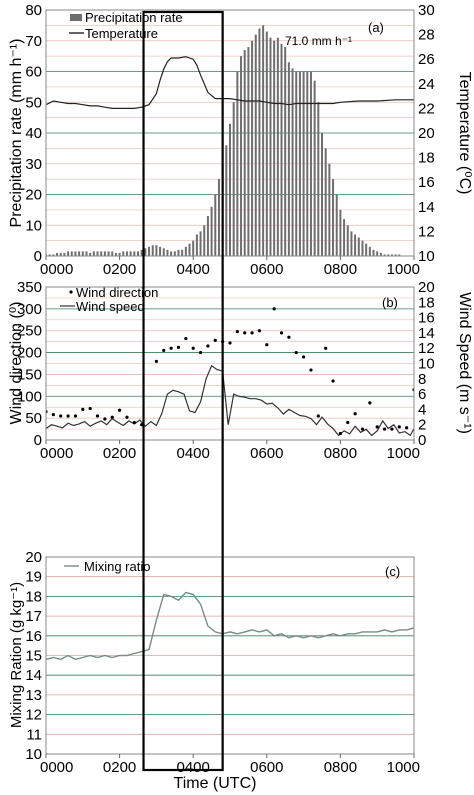 This screenshot has width=474, height=795. What do you see at coordinates (390, 302) in the screenshot?
I see `panel-b-label: (b)` at bounding box center [390, 302].